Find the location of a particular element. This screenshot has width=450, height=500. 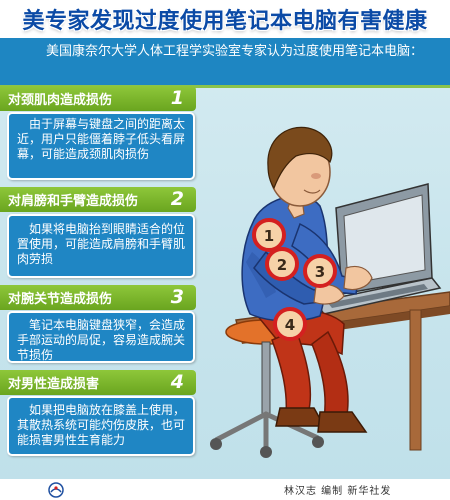

section-2-label: 对肩膀和手臂造成损伤 is located at coordinates (73, 201).